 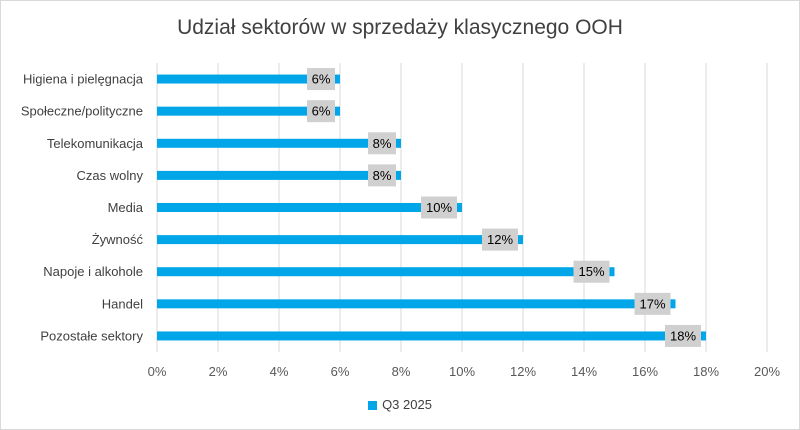 What do you see at coordinates (118, 239) in the screenshot?
I see `category-label: Żywność` at bounding box center [118, 239].